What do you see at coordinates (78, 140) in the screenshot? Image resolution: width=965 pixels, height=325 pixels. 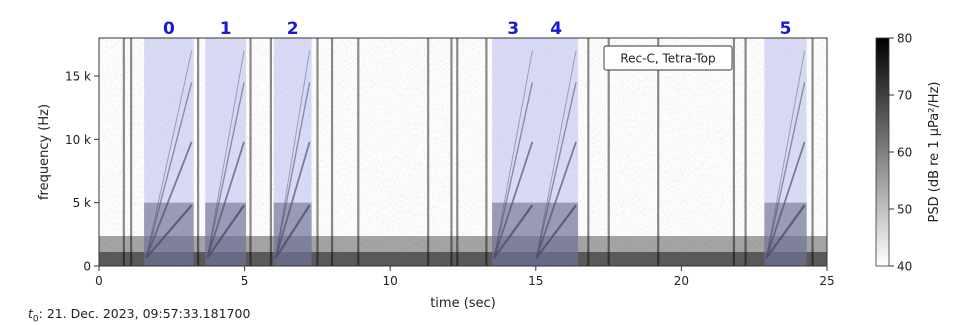 I see `y-tick-label: 10 k` at bounding box center [78, 140].